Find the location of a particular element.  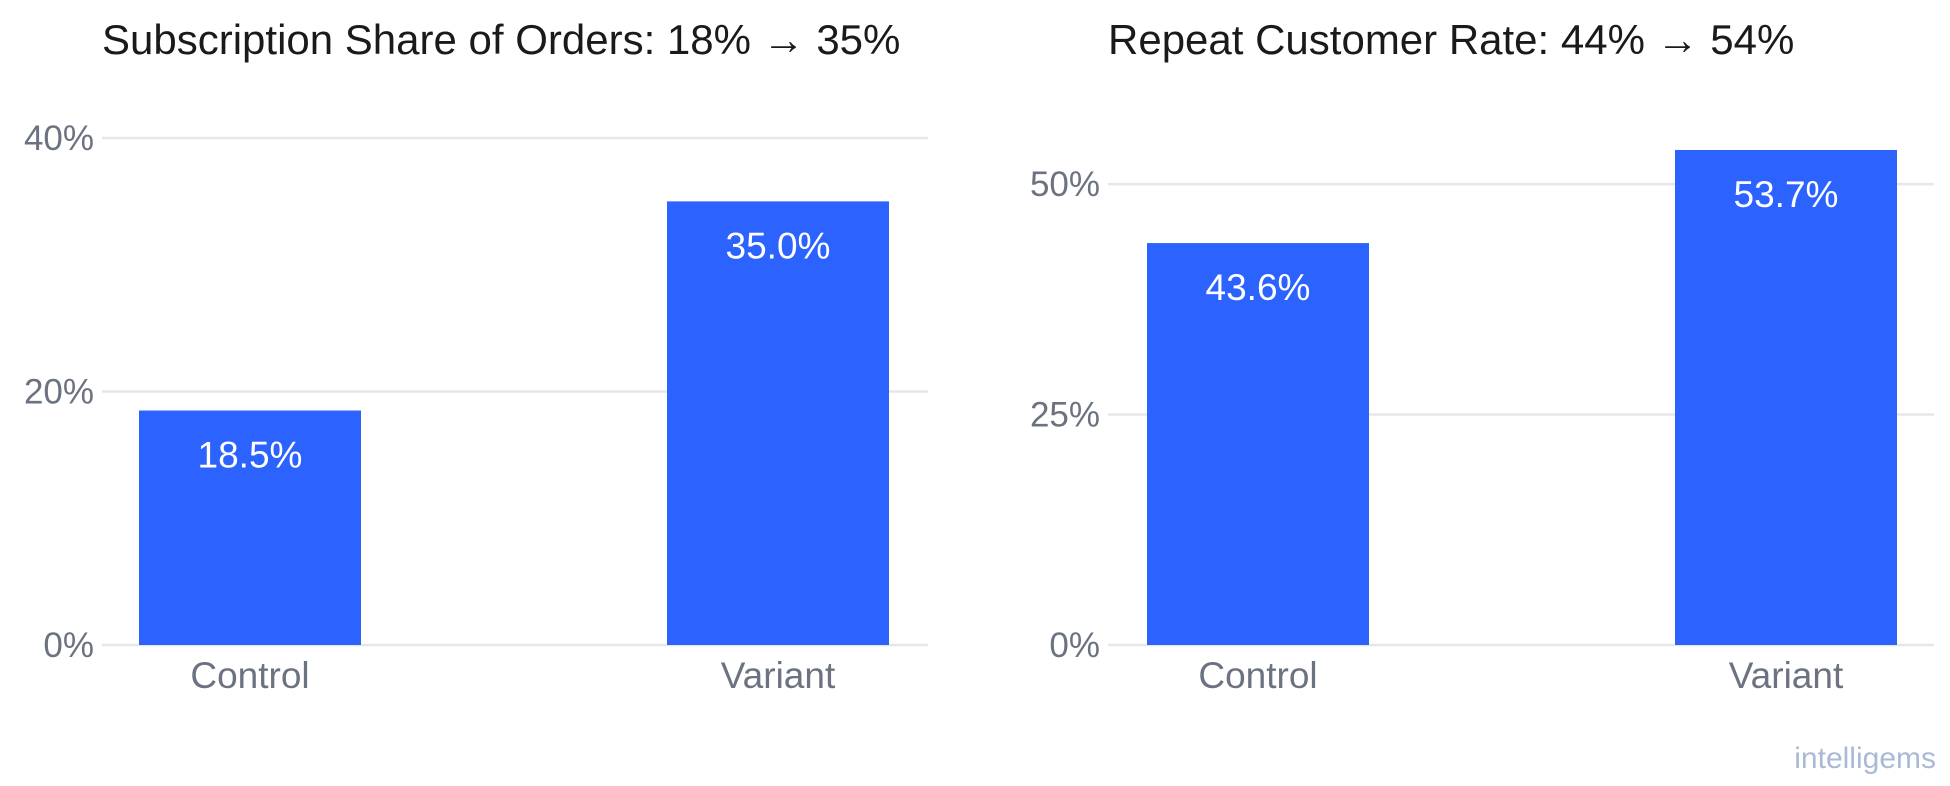

chart-title: Subscription Share of Orders: 18% → 35% is located at coordinates (501, 39).